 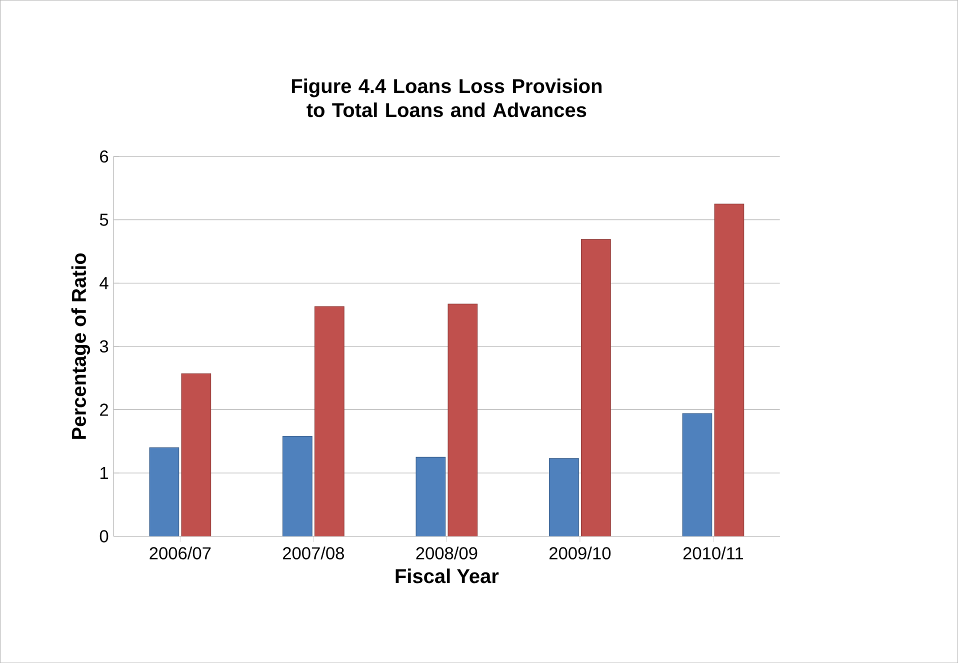 I want to click on x-axis-title: Fiscal Year, so click(x=447, y=576).